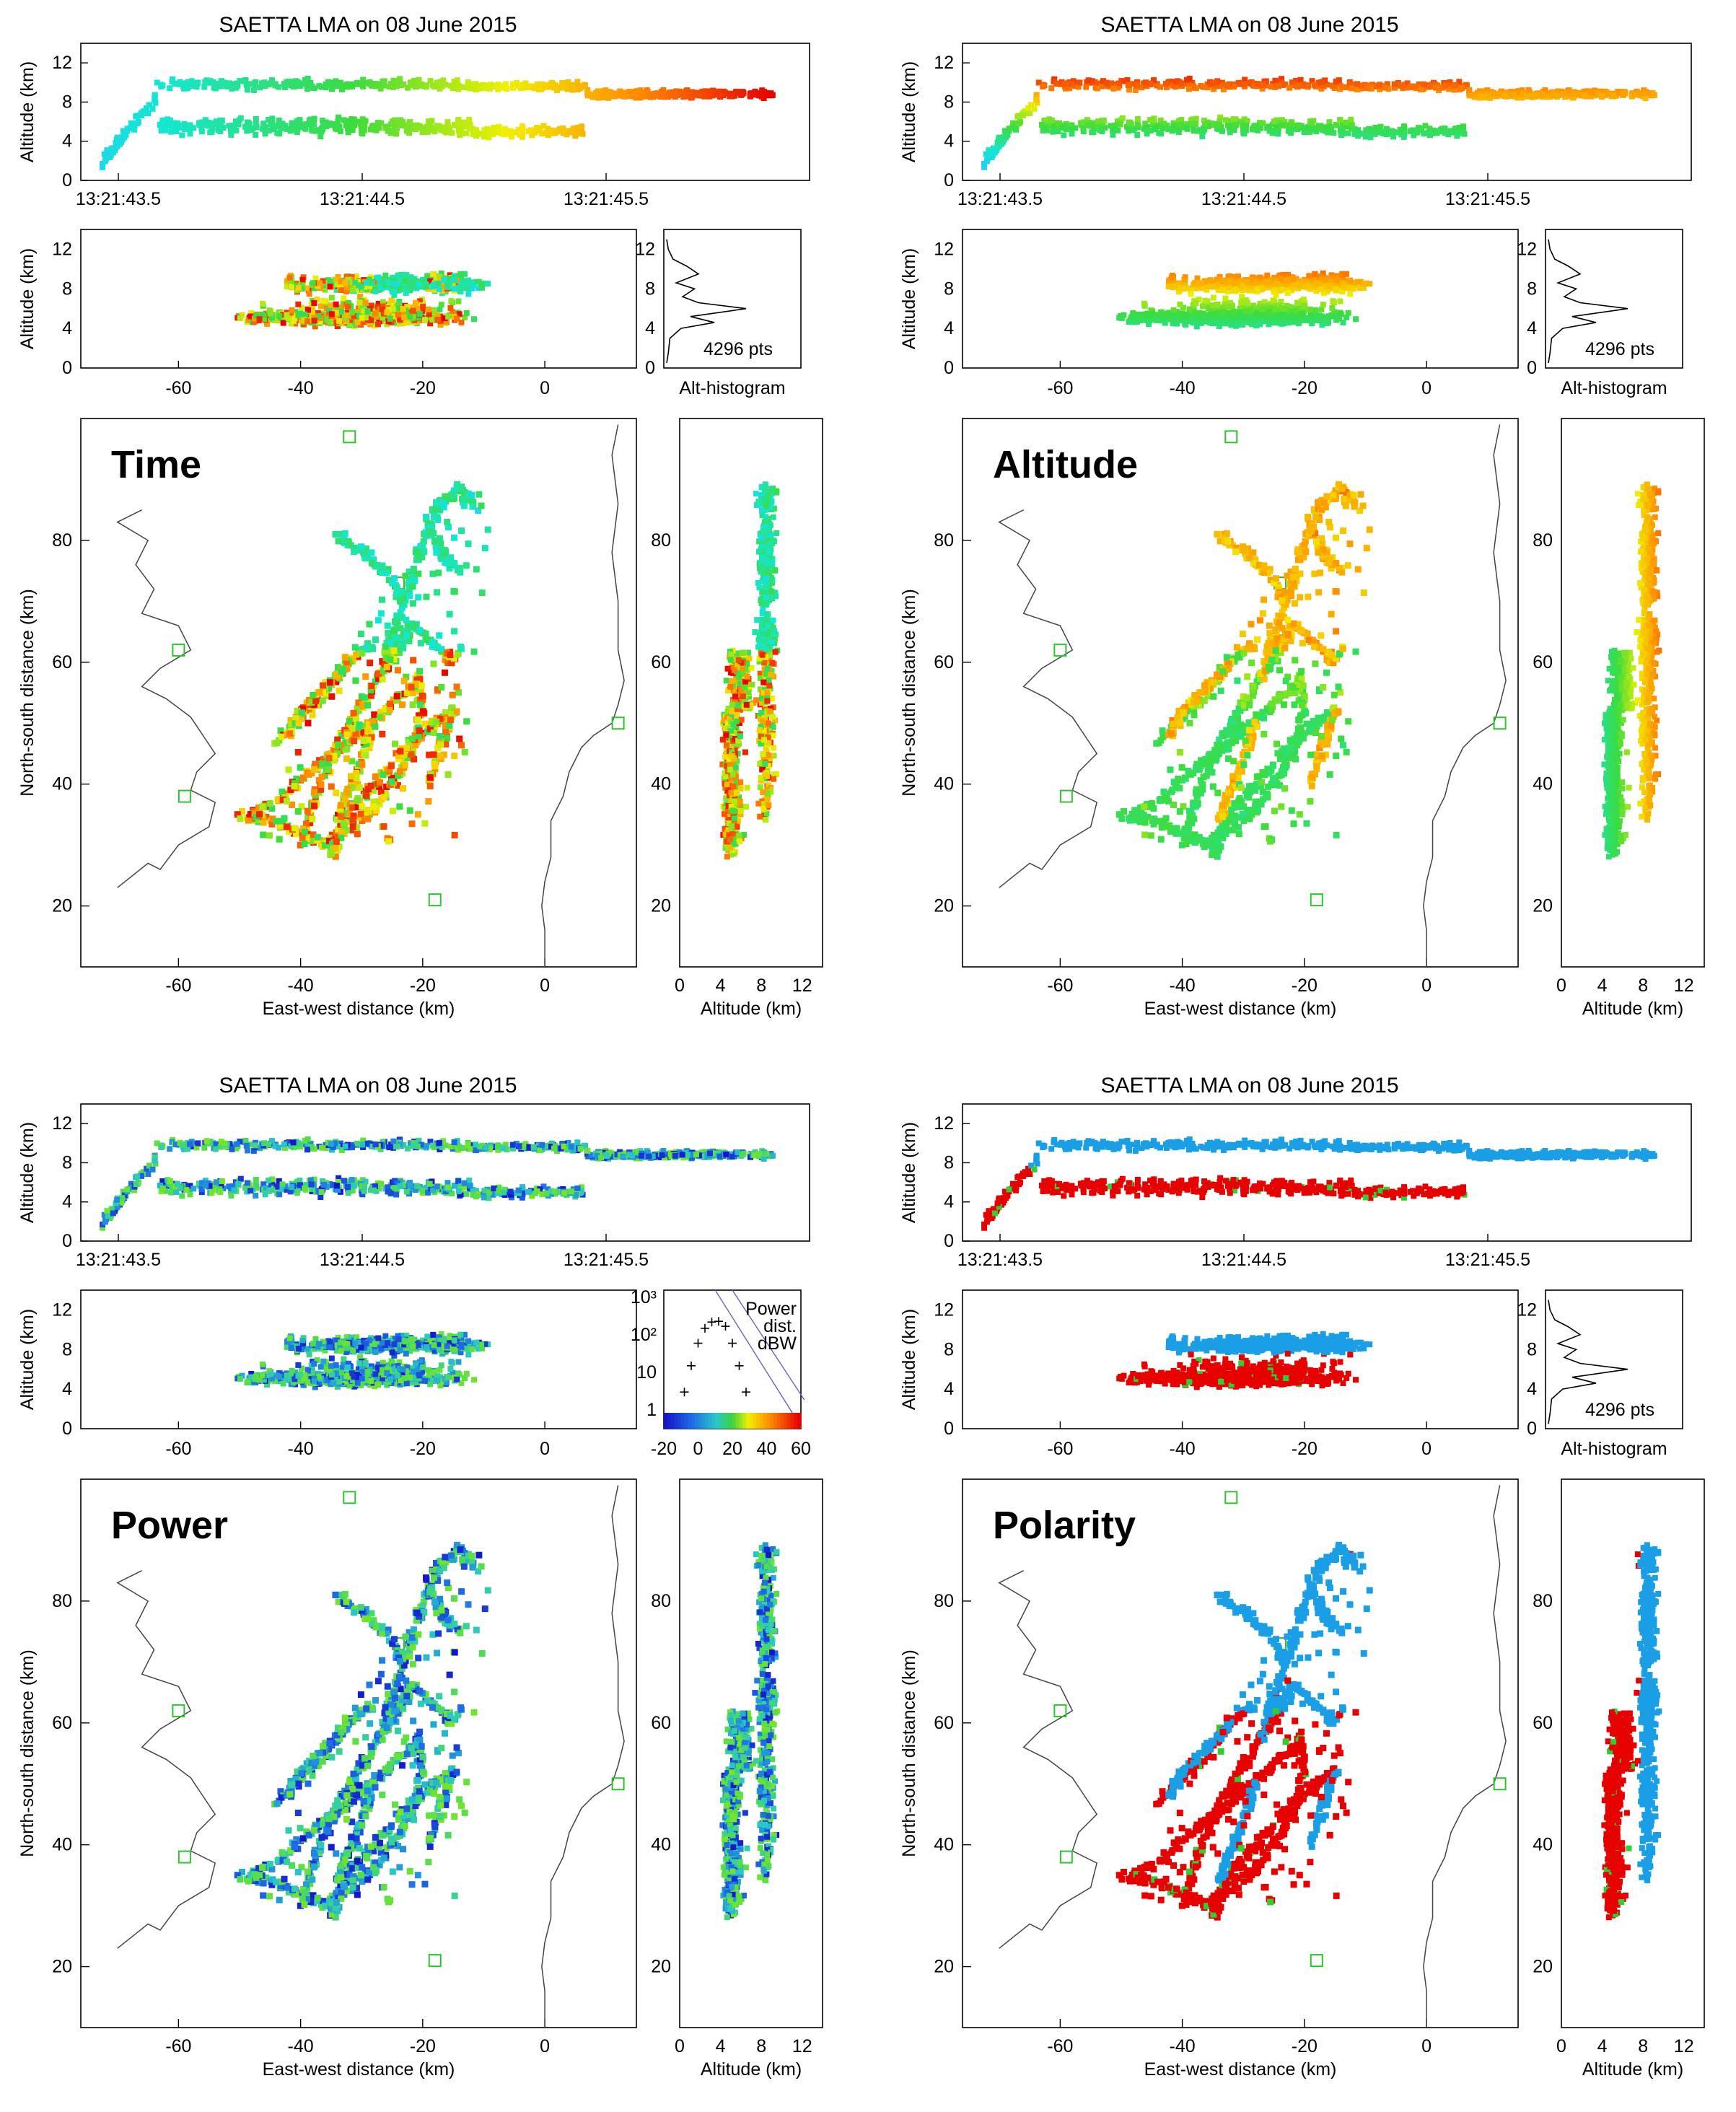 Image resolution: width=1736 pixels, height=2112 pixels. I want to click on y-tick-label: 4, so click(67, 328).